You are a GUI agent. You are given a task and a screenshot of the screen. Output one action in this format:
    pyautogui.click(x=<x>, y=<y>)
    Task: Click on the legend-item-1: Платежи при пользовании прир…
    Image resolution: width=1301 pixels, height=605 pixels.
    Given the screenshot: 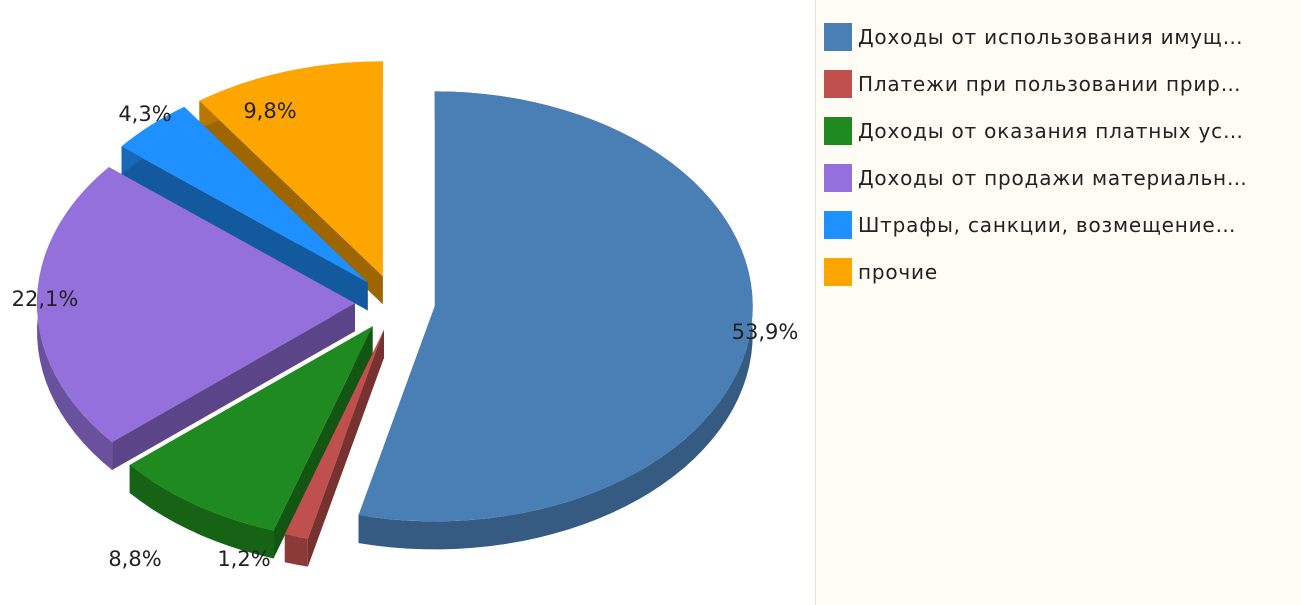 What is the action you would take?
    pyautogui.click(x=1058, y=84)
    